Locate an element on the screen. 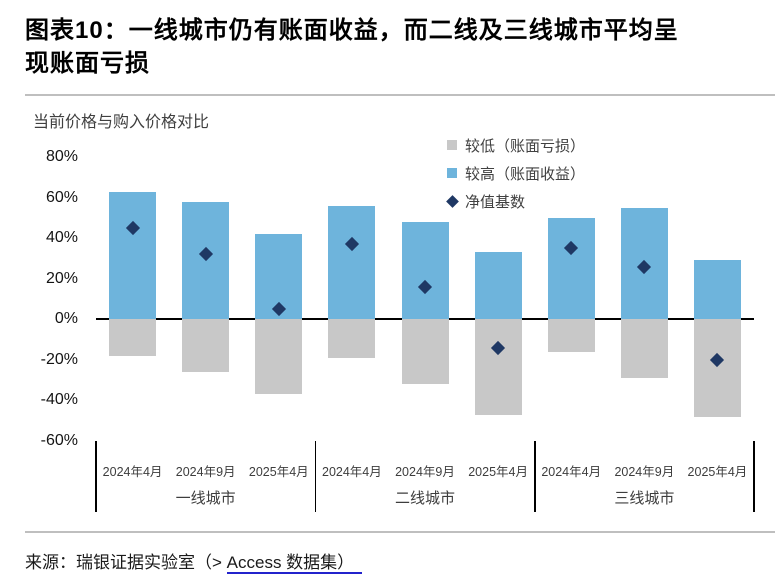 This screenshot has height=588, width=775. y-tick-label: 0% is located at coordinates (66, 319).